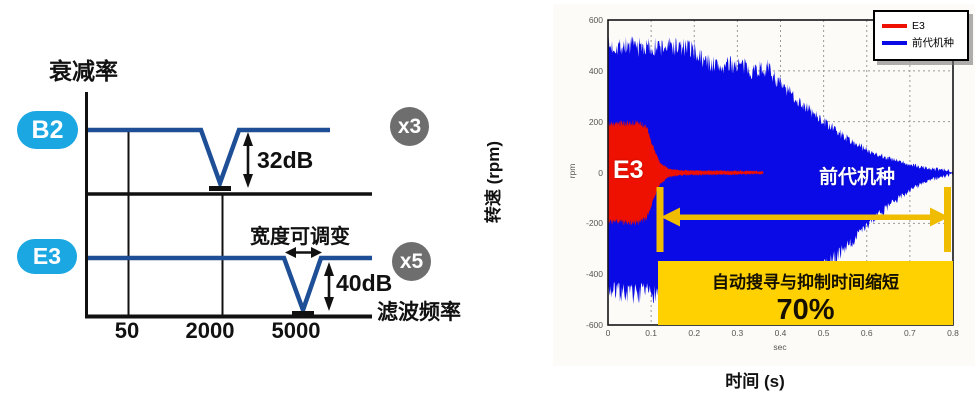  I want to click on y-tick-label: -400, so click(594, 274).